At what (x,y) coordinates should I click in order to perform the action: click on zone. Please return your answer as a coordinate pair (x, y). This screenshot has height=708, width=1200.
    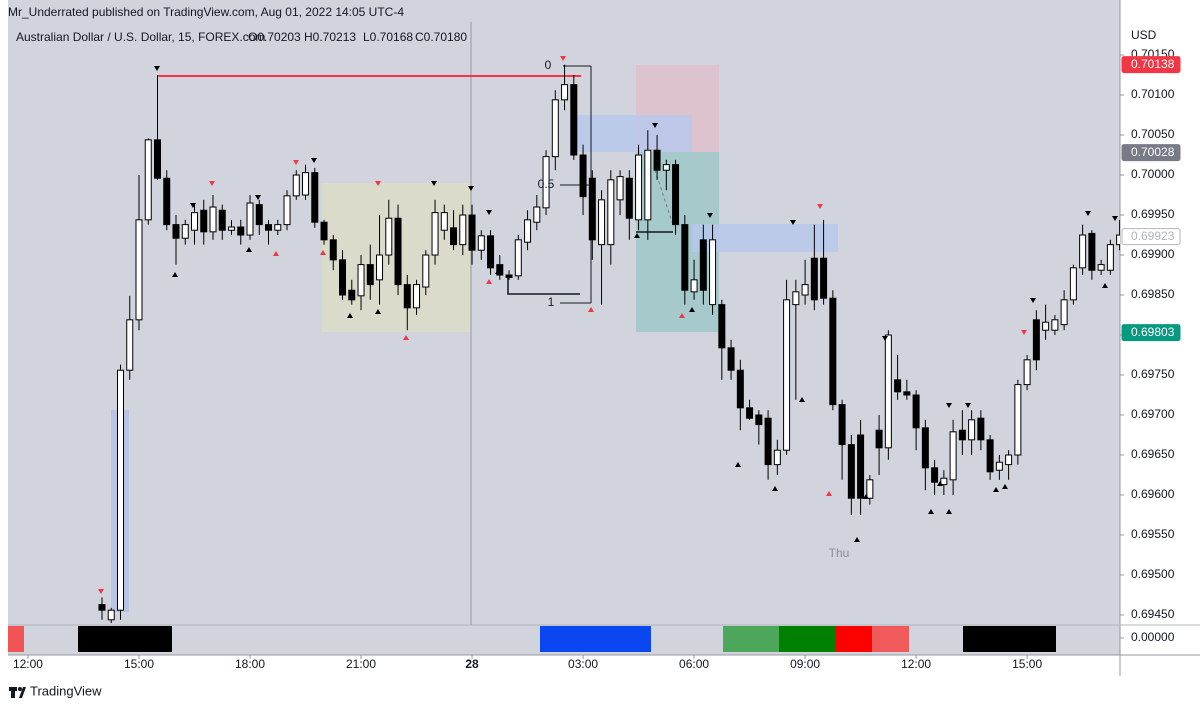
    Looking at the image, I should click on (765, 238).